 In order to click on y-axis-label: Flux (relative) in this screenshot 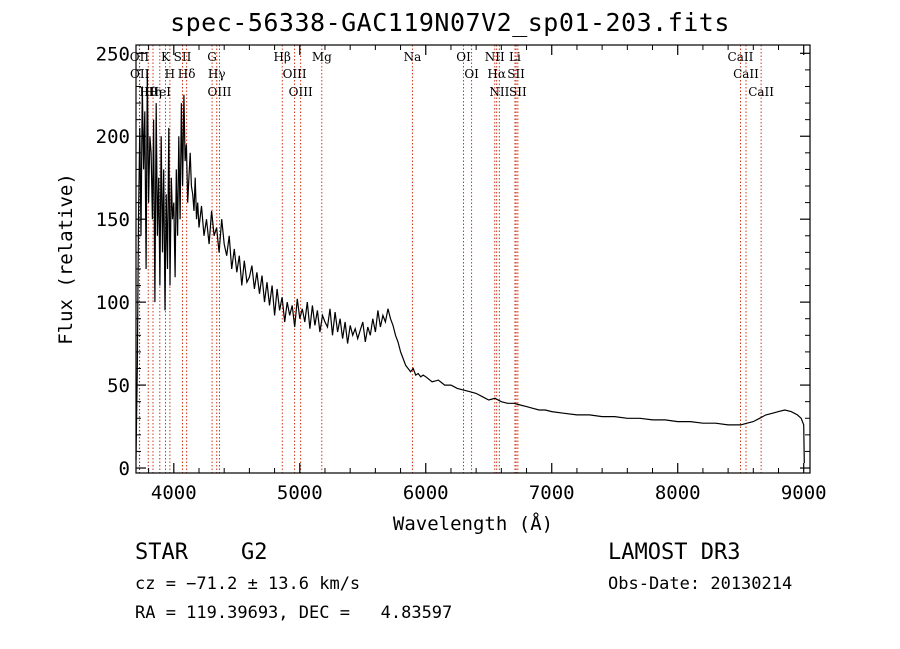, I will do `click(66, 259)`.